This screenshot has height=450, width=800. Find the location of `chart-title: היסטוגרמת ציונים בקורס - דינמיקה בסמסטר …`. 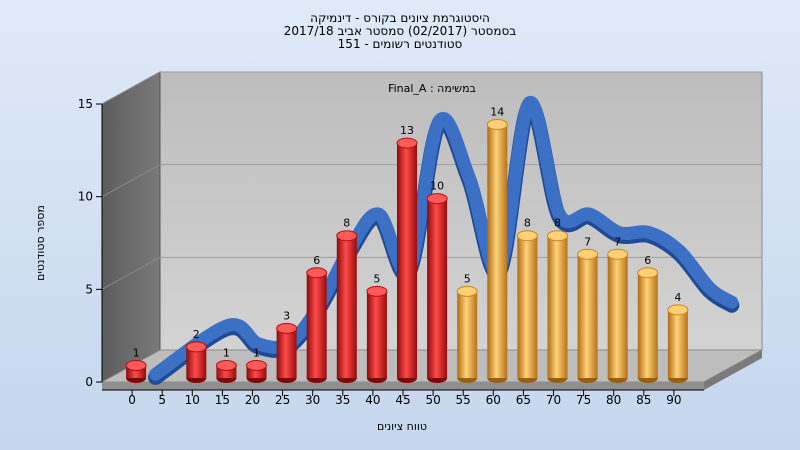

chart-title: היסטוגרמת ציונים בקורס - דינמיקה בסמסטר … is located at coordinates (400, 31).